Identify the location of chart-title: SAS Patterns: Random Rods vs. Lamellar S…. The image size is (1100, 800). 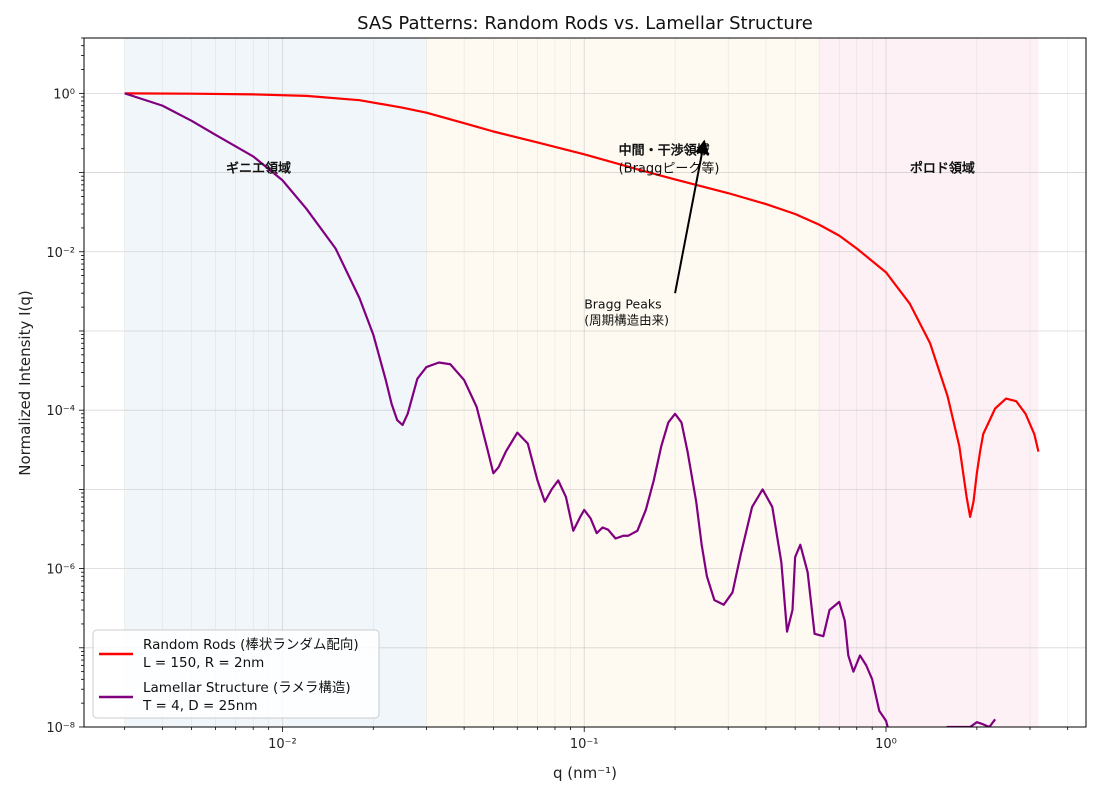
(585, 23).